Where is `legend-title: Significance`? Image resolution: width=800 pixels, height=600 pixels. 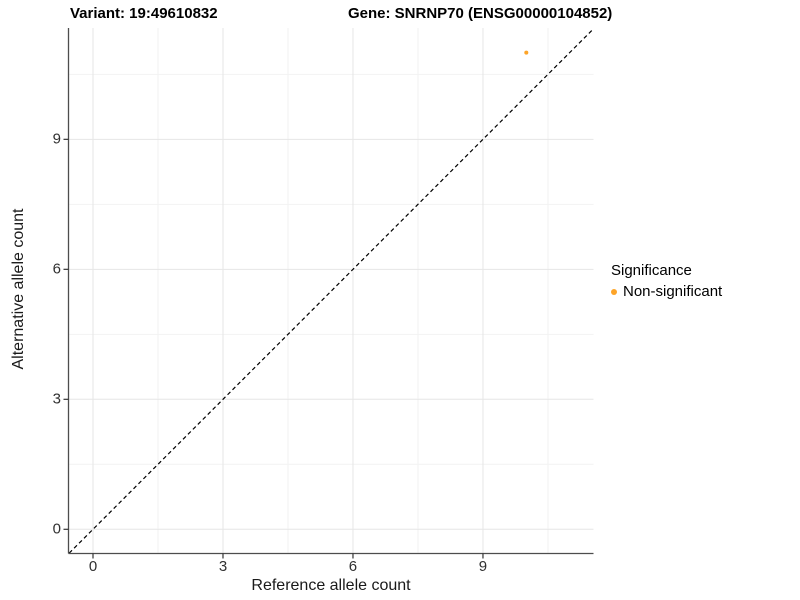 legend-title: Significance is located at coordinates (651, 270).